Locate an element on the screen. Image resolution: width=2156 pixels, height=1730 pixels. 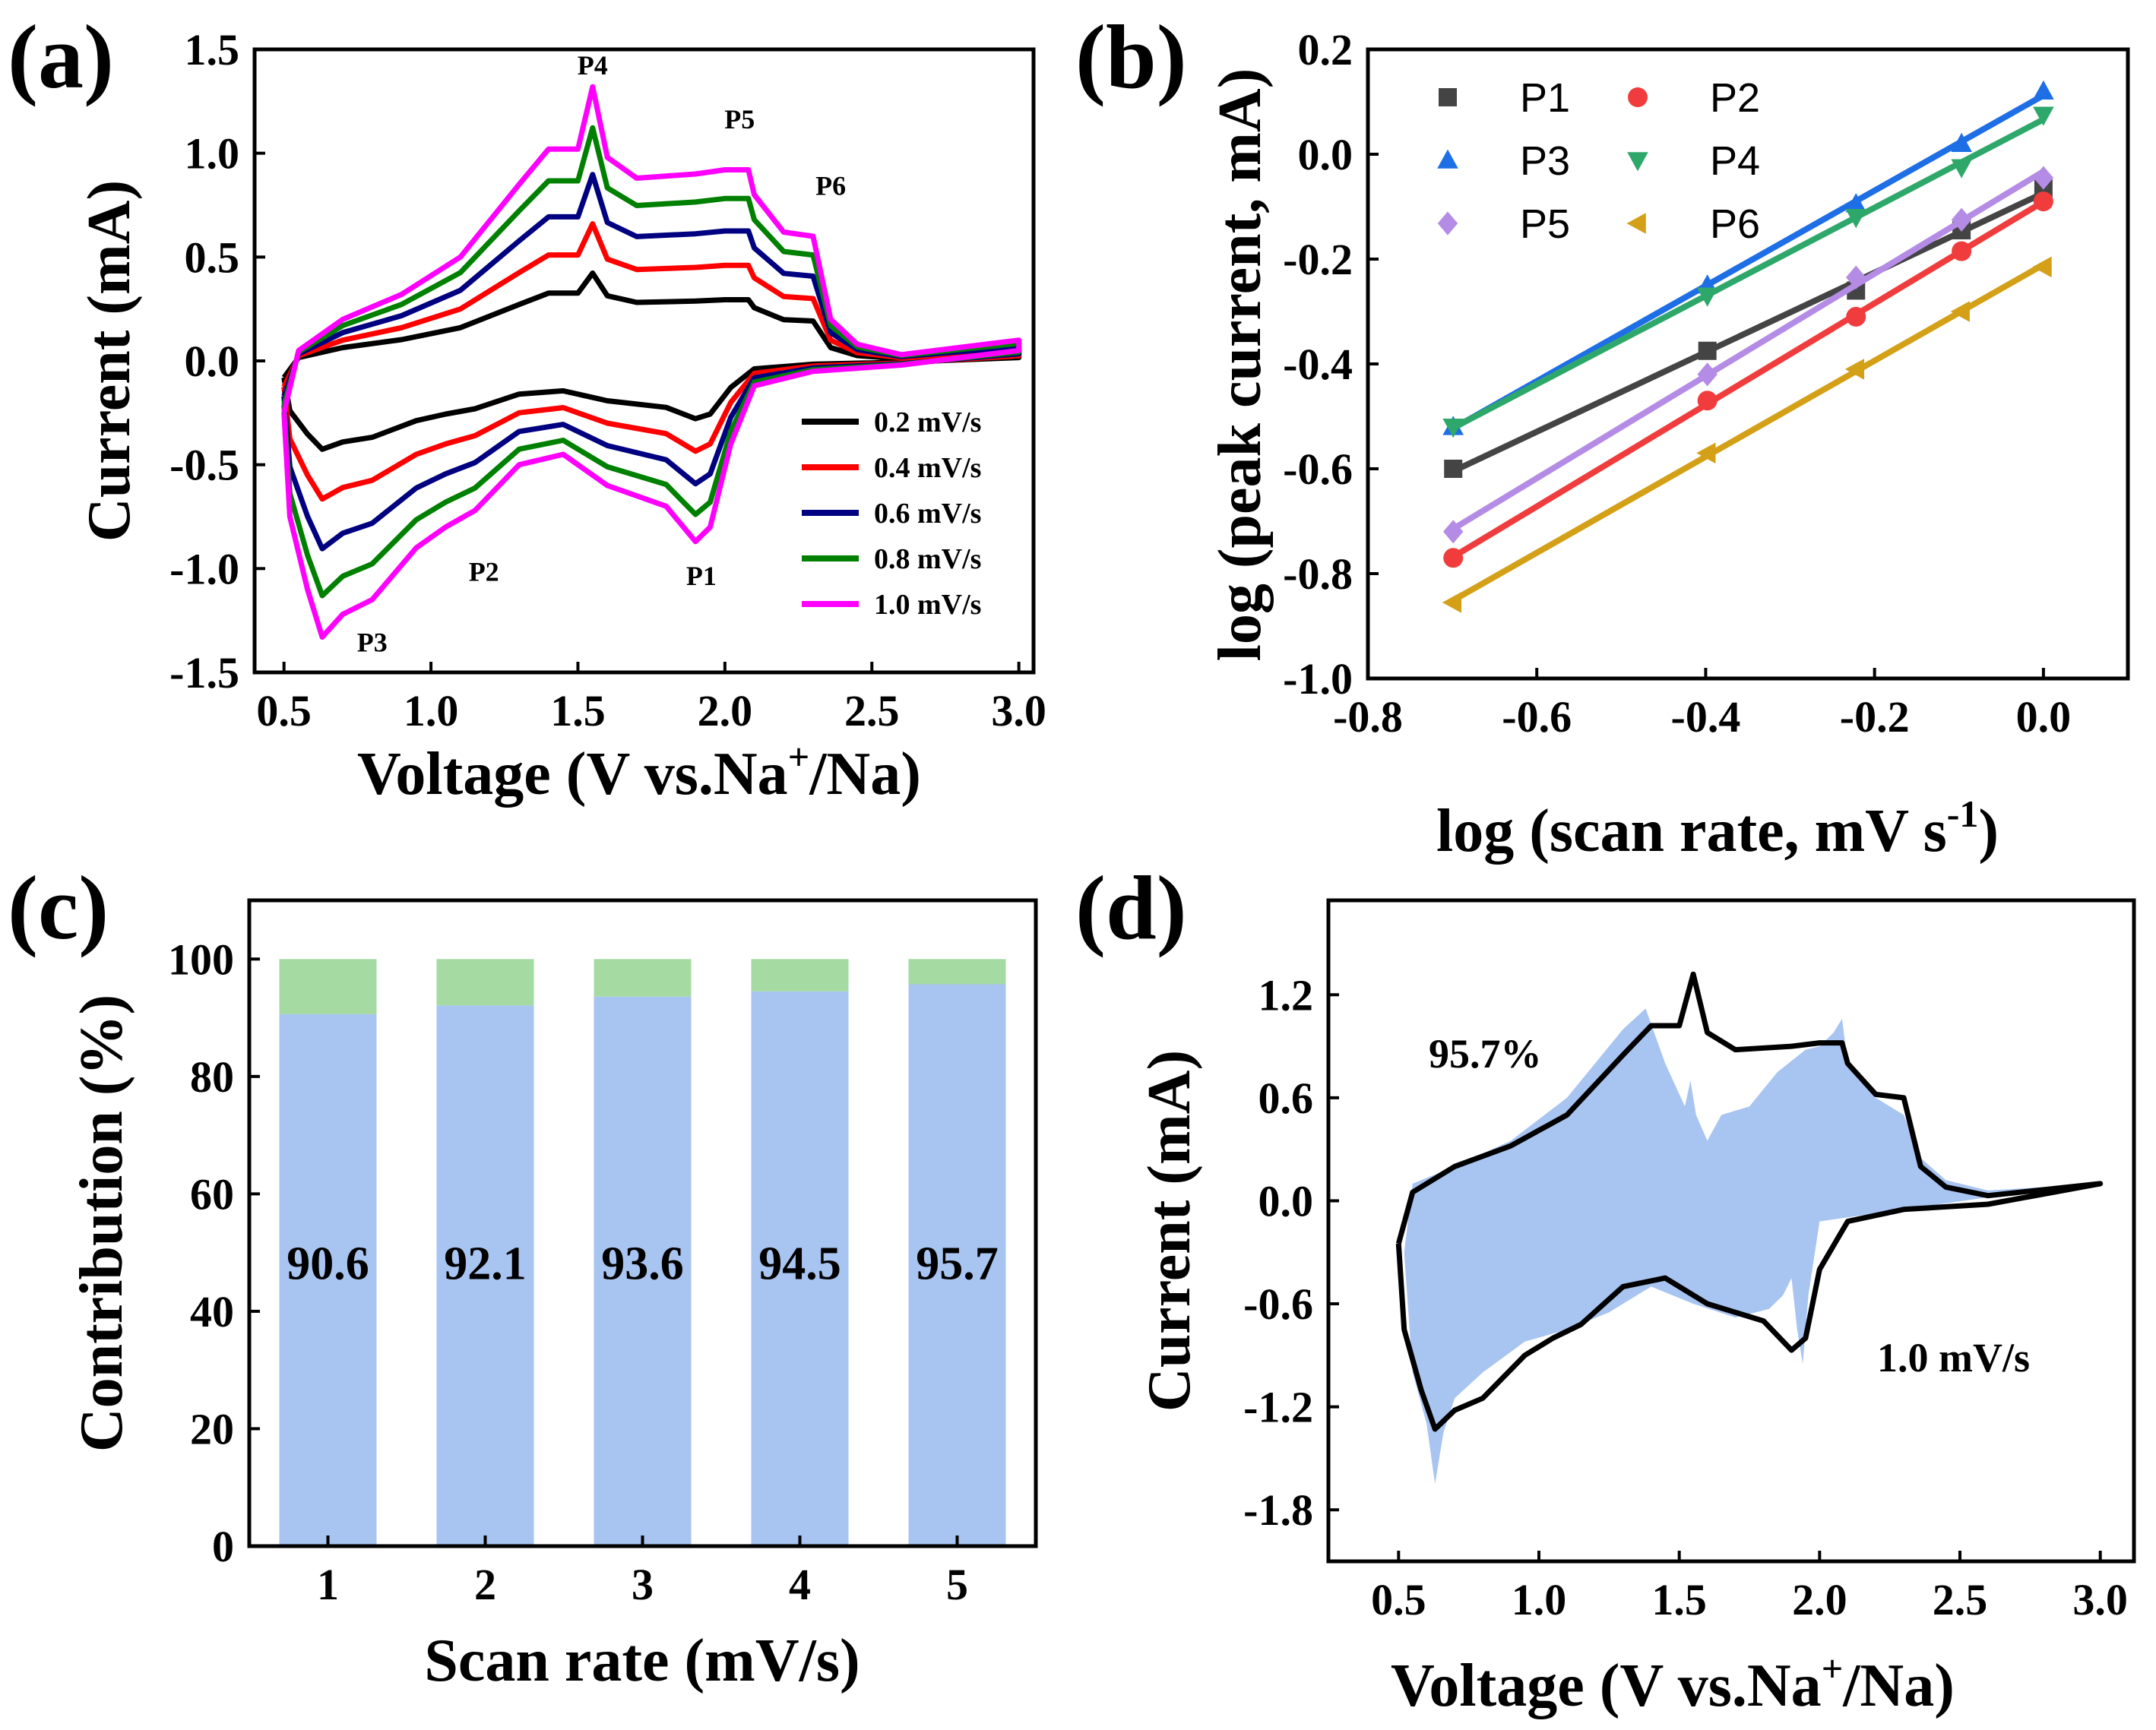
panel-c-xtick-label: 1 is located at coordinates (328, 1584).